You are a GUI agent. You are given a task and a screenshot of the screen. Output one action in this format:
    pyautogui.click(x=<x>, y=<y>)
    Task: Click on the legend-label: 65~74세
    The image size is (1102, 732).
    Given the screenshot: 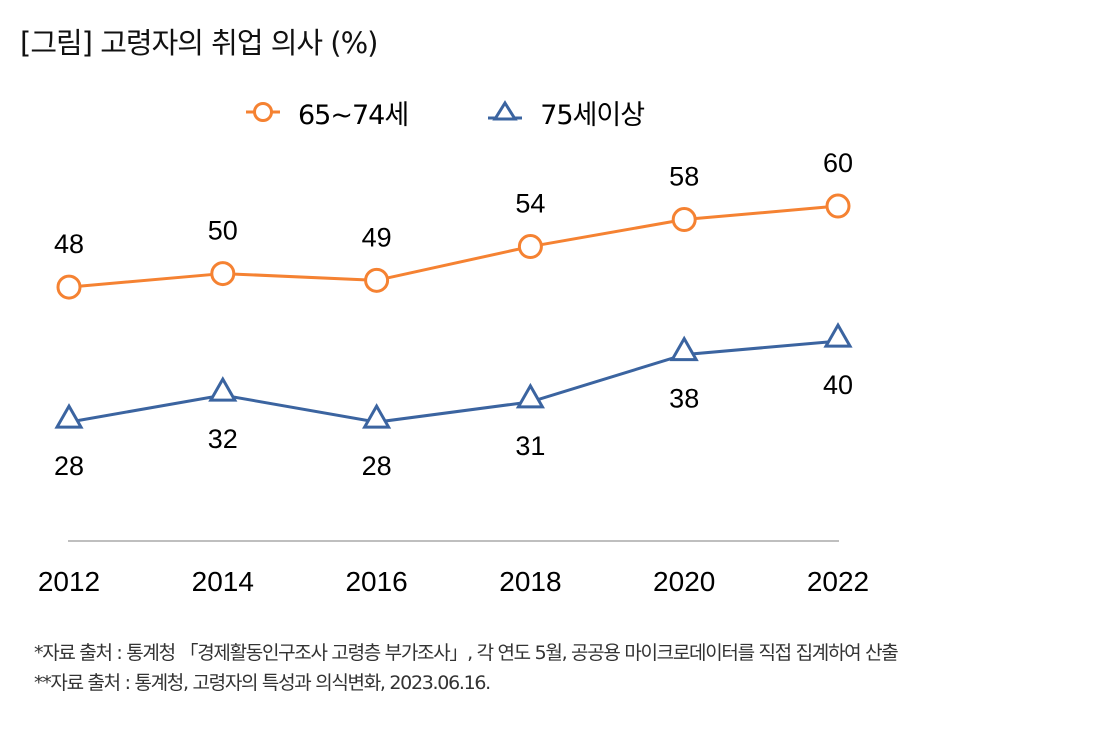 What is the action you would take?
    pyautogui.click(x=353, y=115)
    